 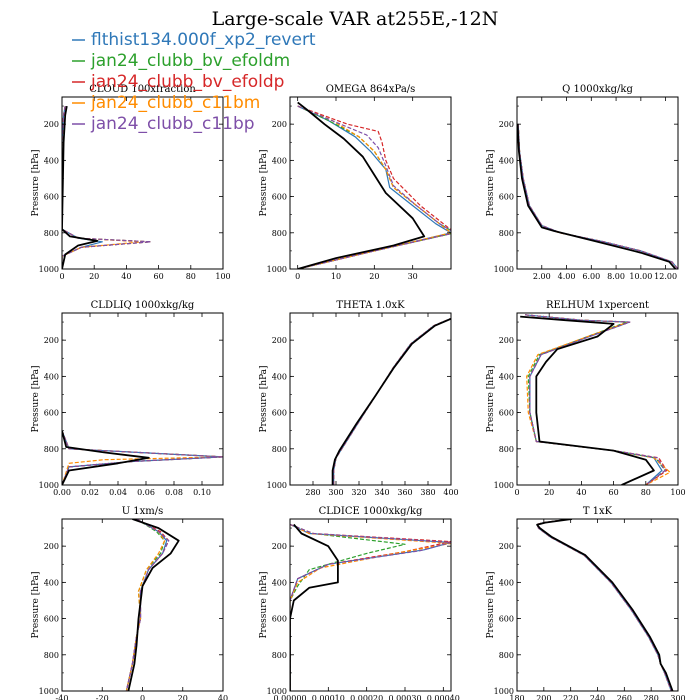 I want to click on xtick-label: 60, so click(x=159, y=276).